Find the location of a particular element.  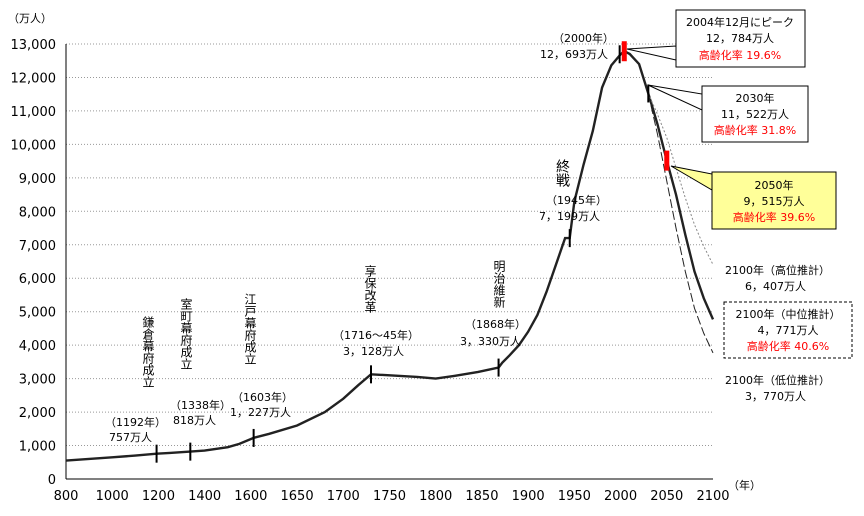

x-tick-label: 1950 is located at coordinates (574, 496).